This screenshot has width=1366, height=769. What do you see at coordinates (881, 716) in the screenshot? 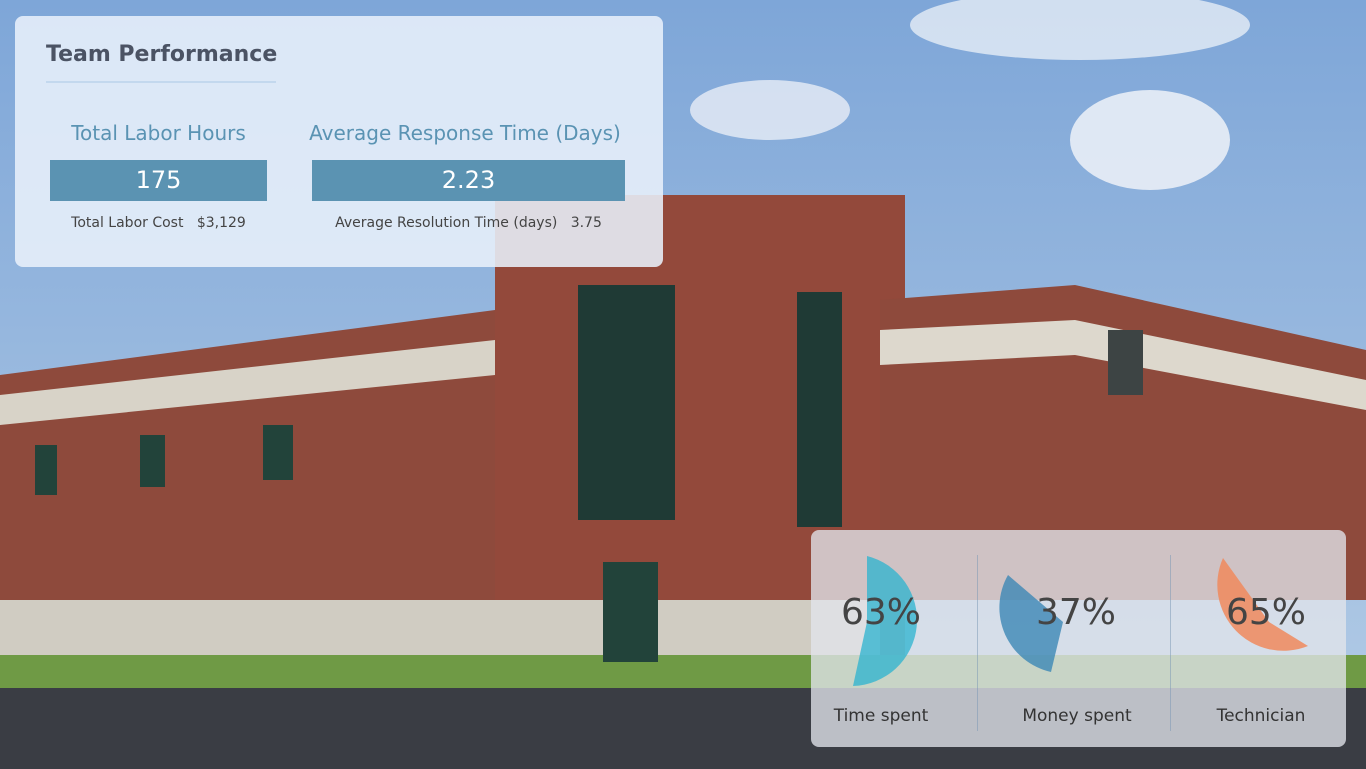
I see `gauge-label-time-spent: Time spent` at bounding box center [881, 716].